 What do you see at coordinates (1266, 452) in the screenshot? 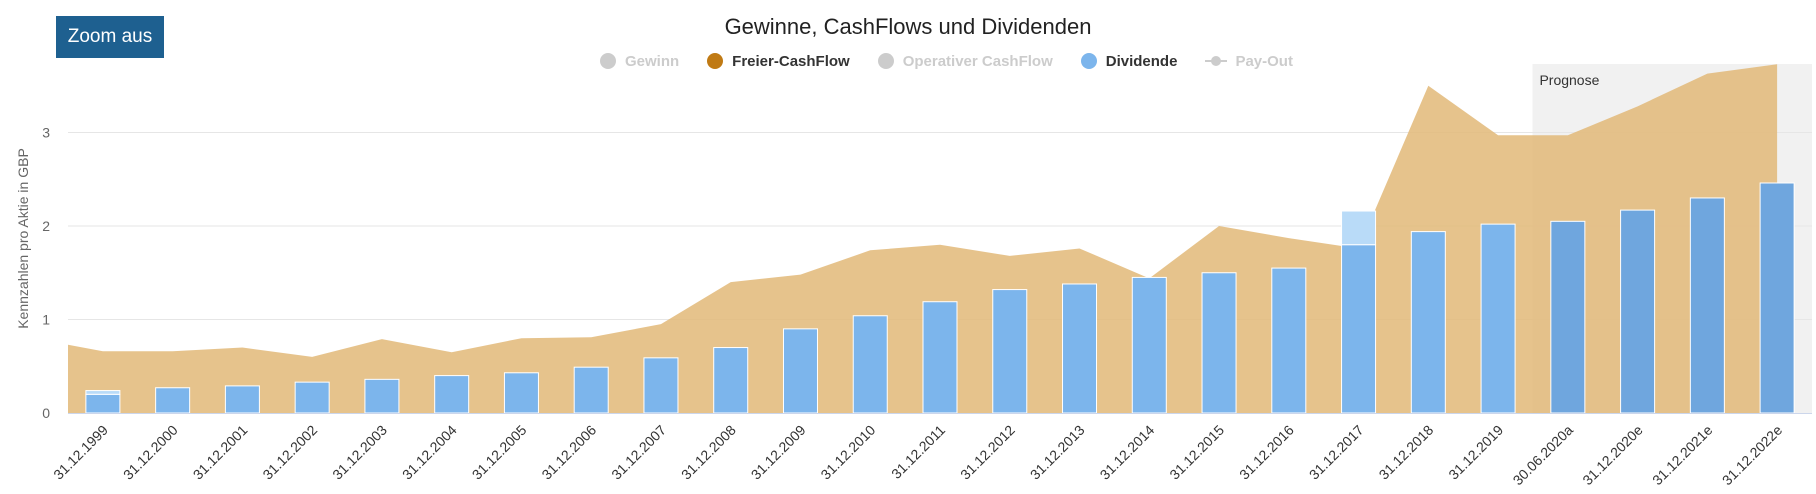
I see `x-tick-label: 31.12.2016` at bounding box center [1266, 452].